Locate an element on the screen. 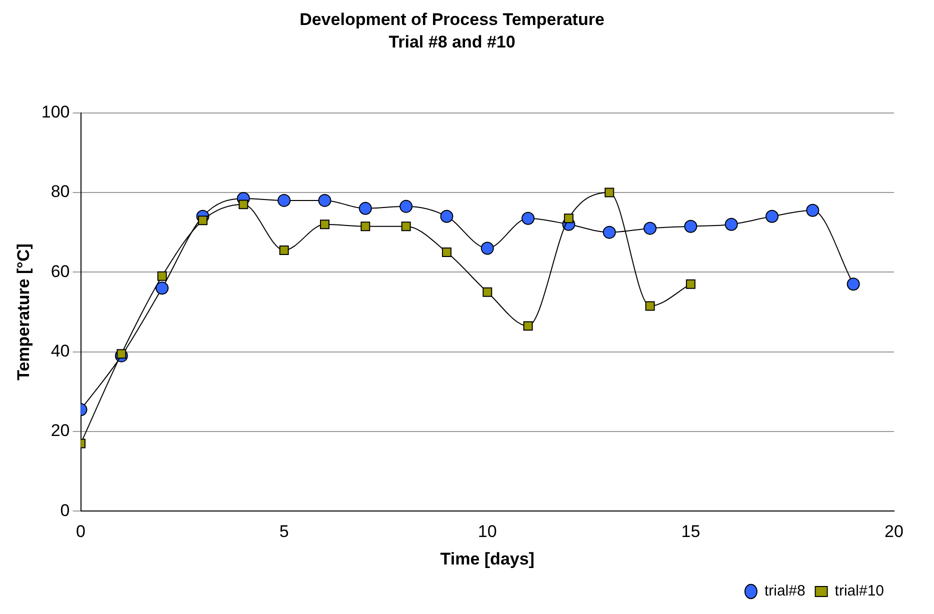 The width and height of the screenshot is (934, 614). legend-label: trial#10 is located at coordinates (859, 591).